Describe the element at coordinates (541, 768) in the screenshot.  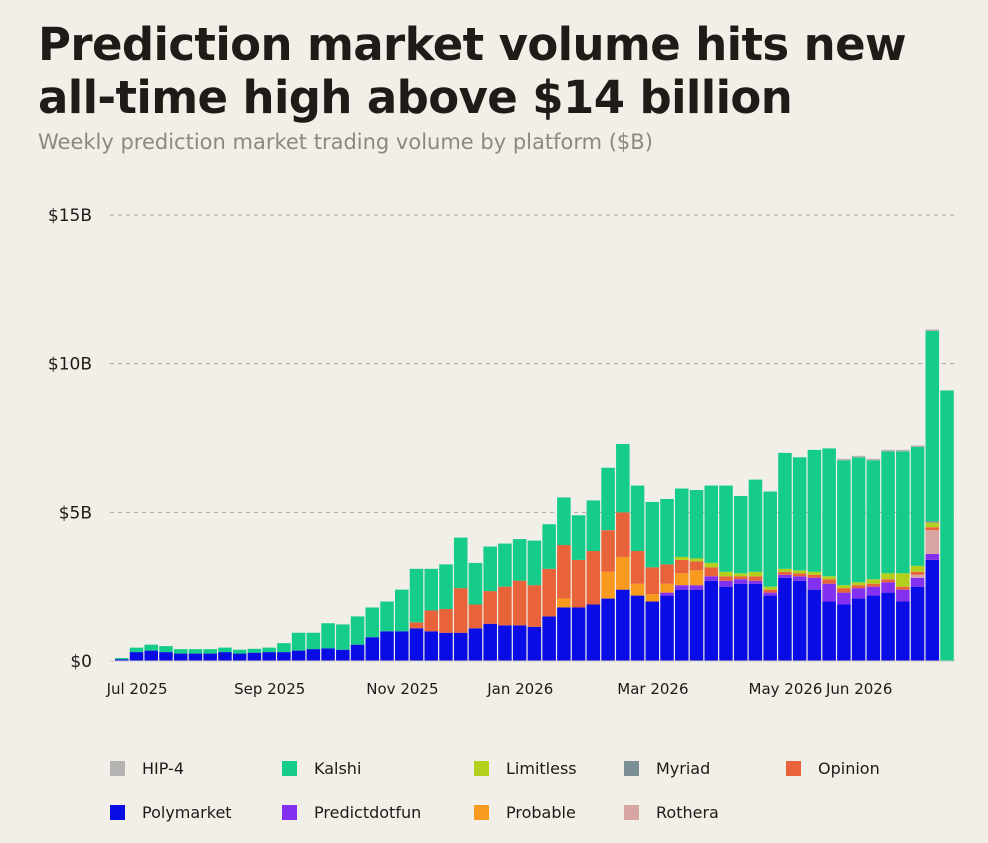
I see `legend-label: Limitless` at that location.